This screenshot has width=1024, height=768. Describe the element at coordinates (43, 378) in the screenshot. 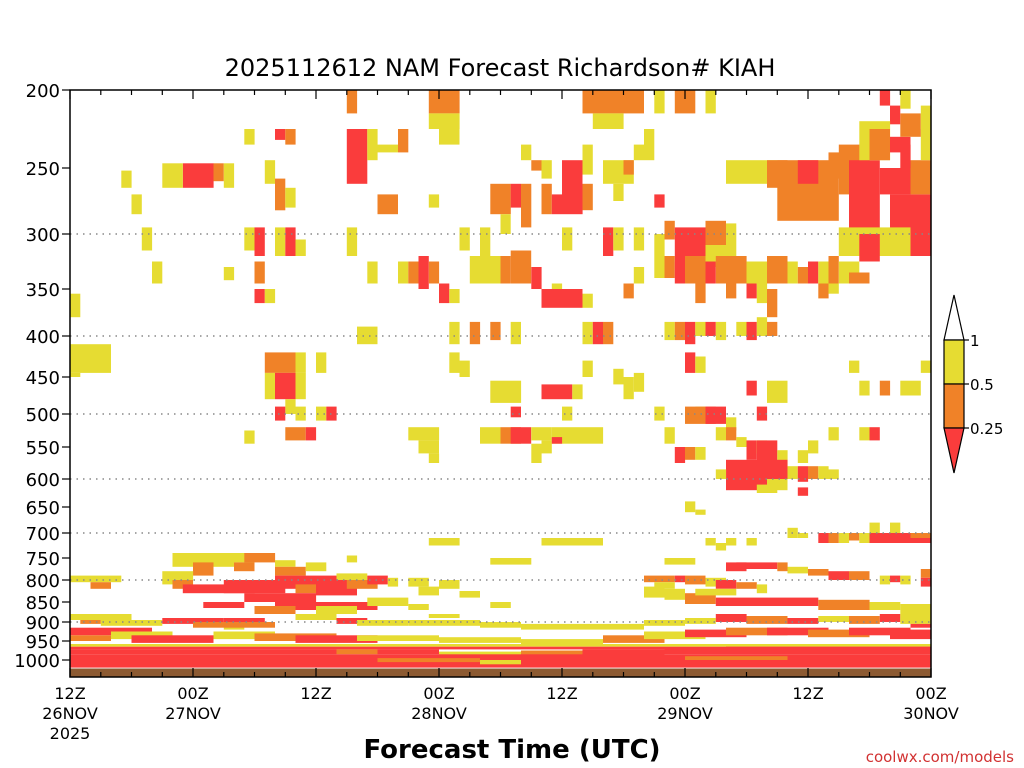

I see `y-tick-label: 450` at that location.